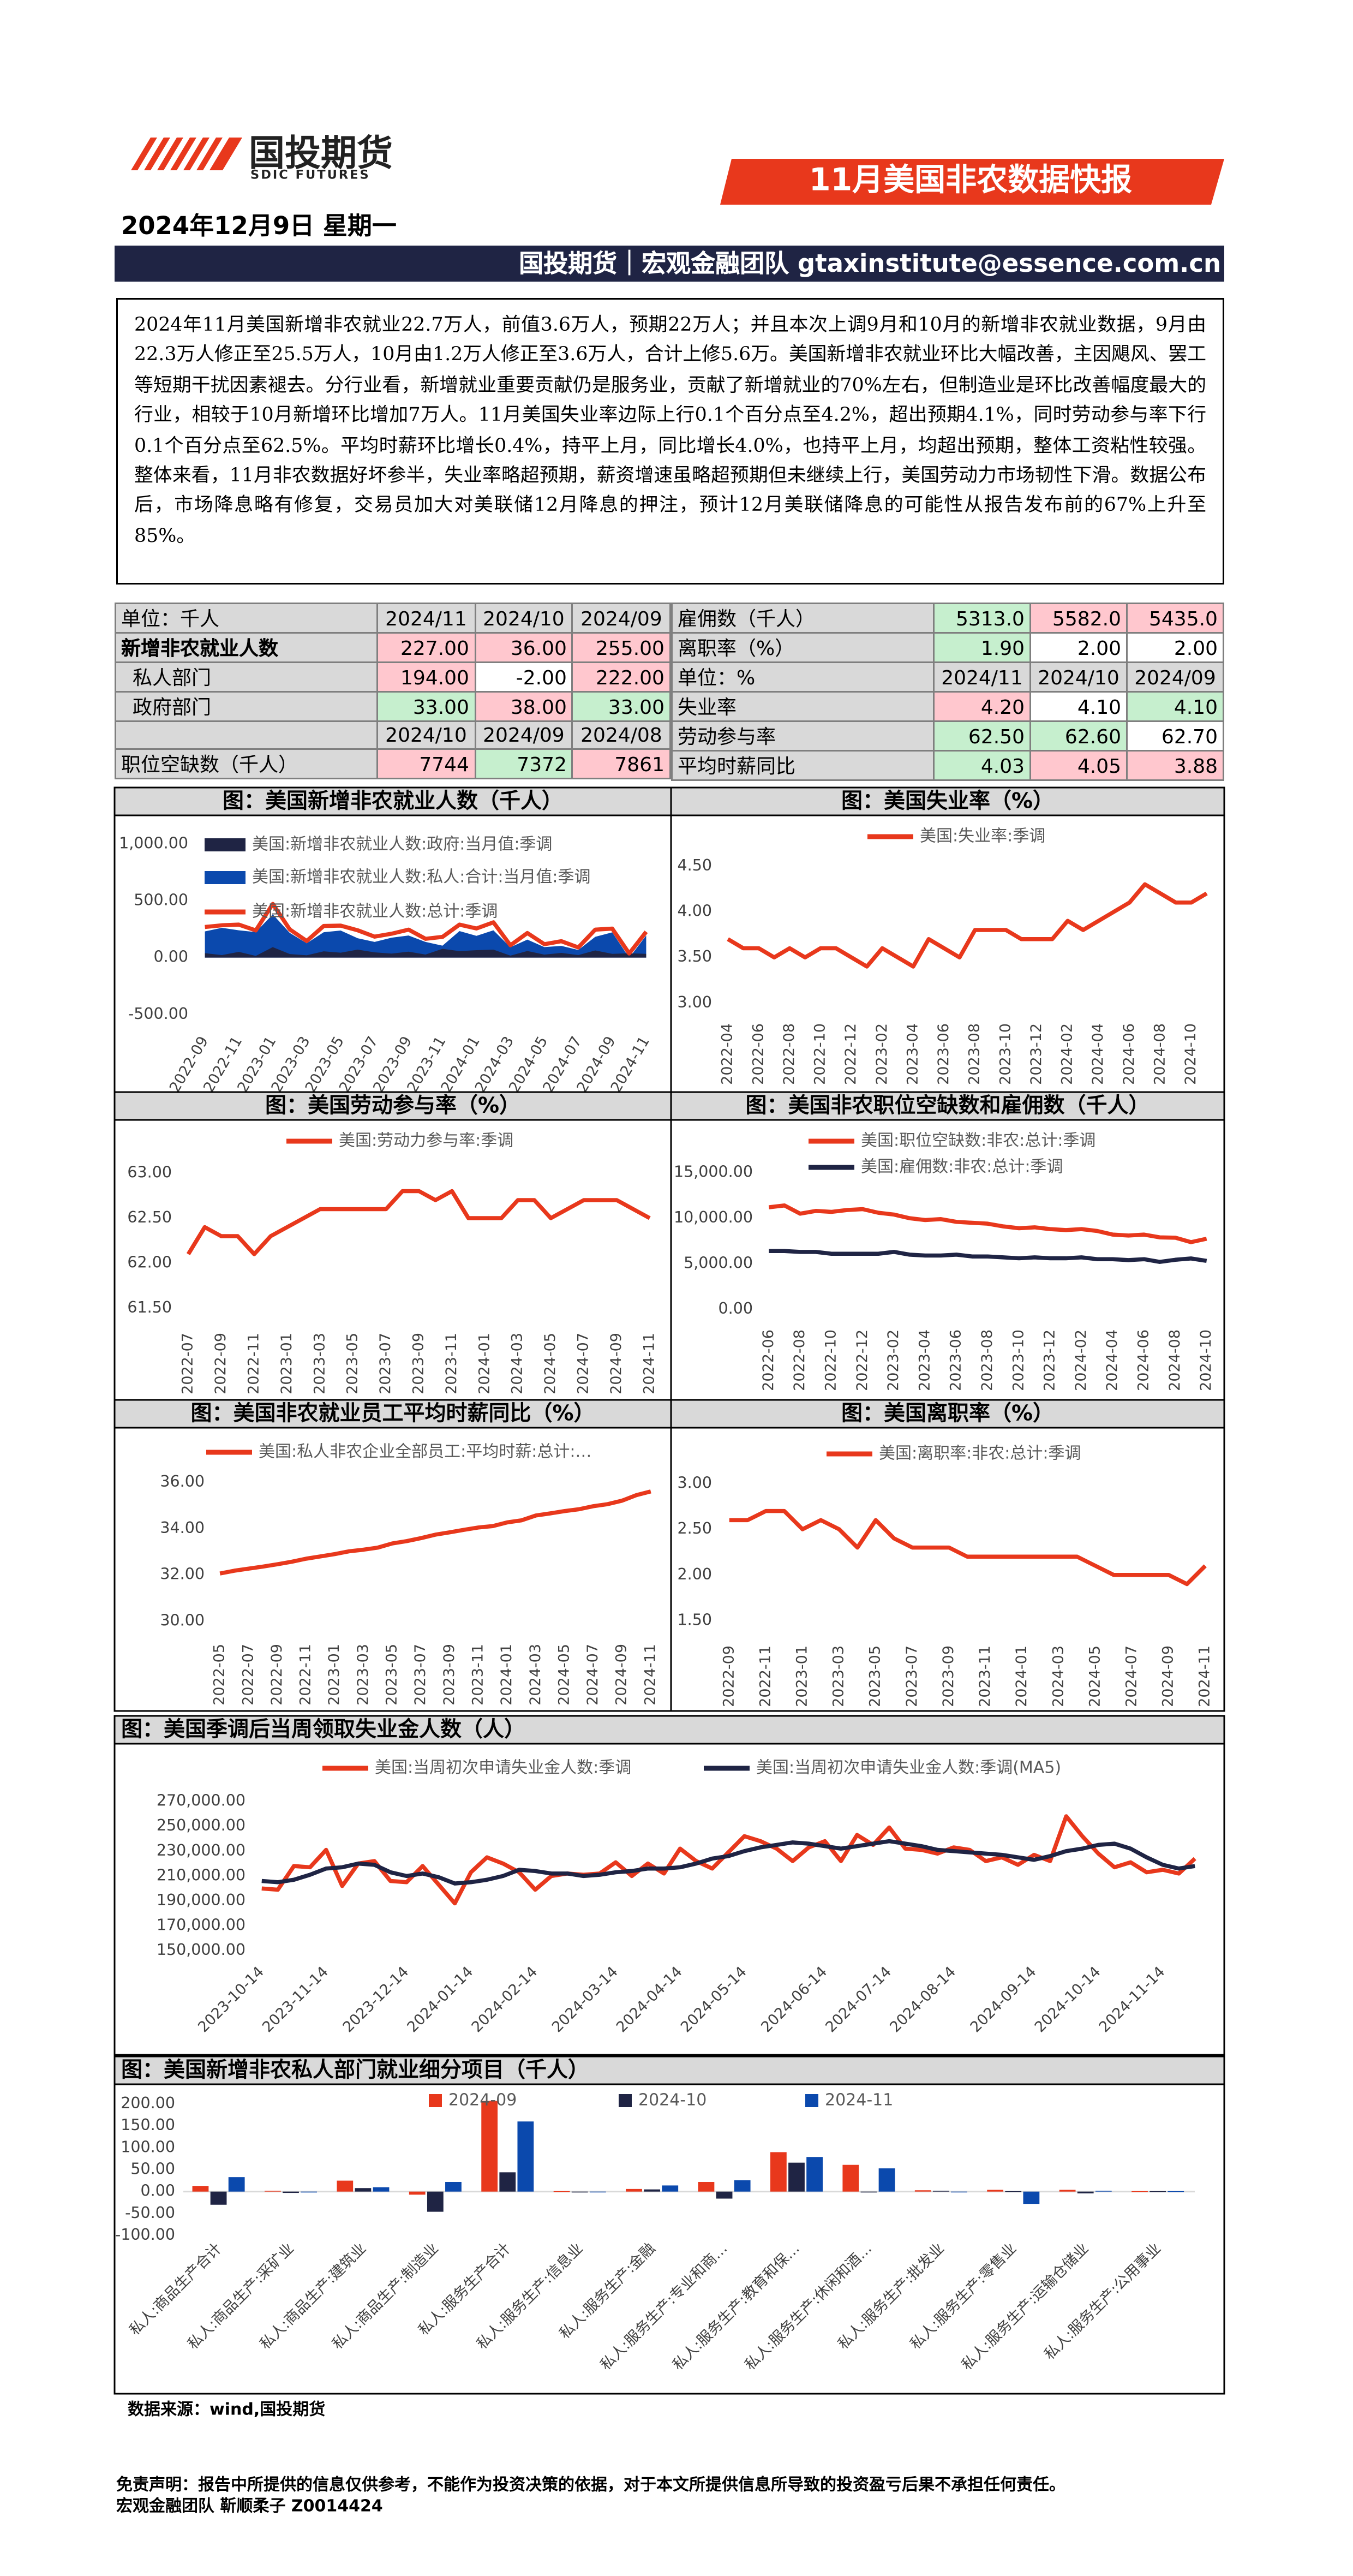  Describe the element at coordinates (321, 153) in the screenshot. I see `logo-text: 国投期货` at that location.